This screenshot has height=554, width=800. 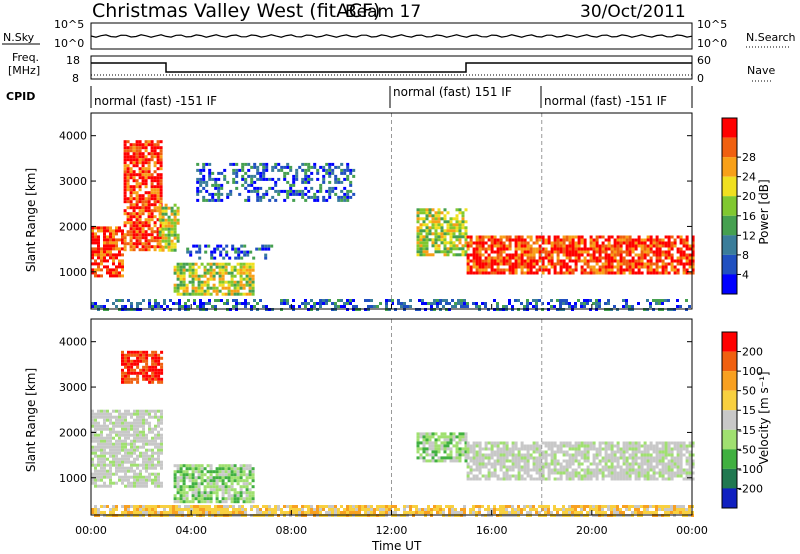 I want to click on colorbar-cell, so click(x=729, y=186).